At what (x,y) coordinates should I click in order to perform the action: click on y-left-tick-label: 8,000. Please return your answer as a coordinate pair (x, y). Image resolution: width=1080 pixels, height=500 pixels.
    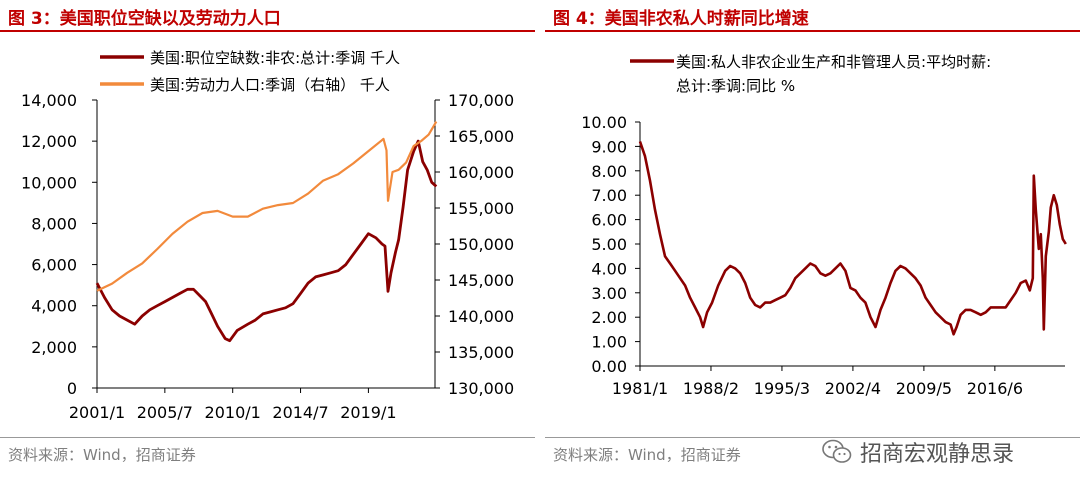
    Looking at the image, I should click on (54, 223).